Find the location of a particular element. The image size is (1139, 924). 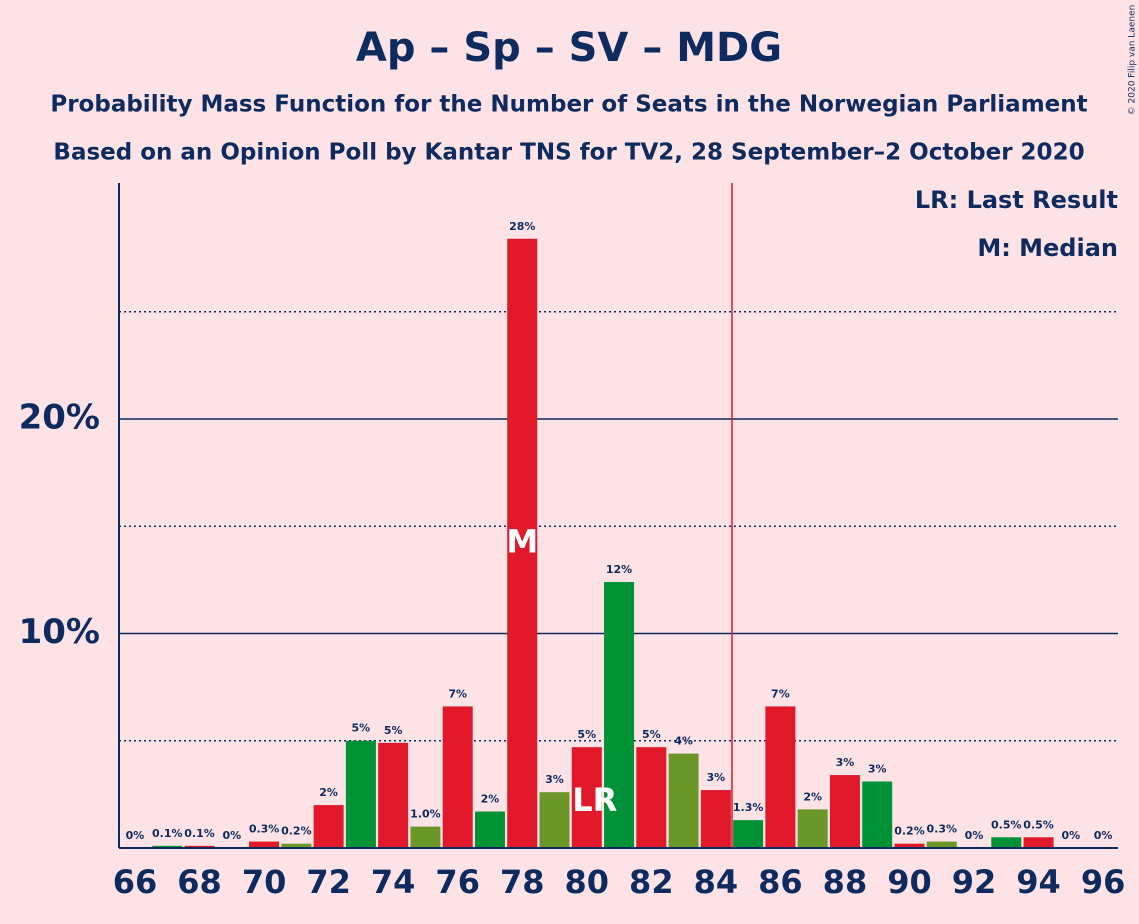

x-tick-label: 66 is located at coordinates (135, 882).